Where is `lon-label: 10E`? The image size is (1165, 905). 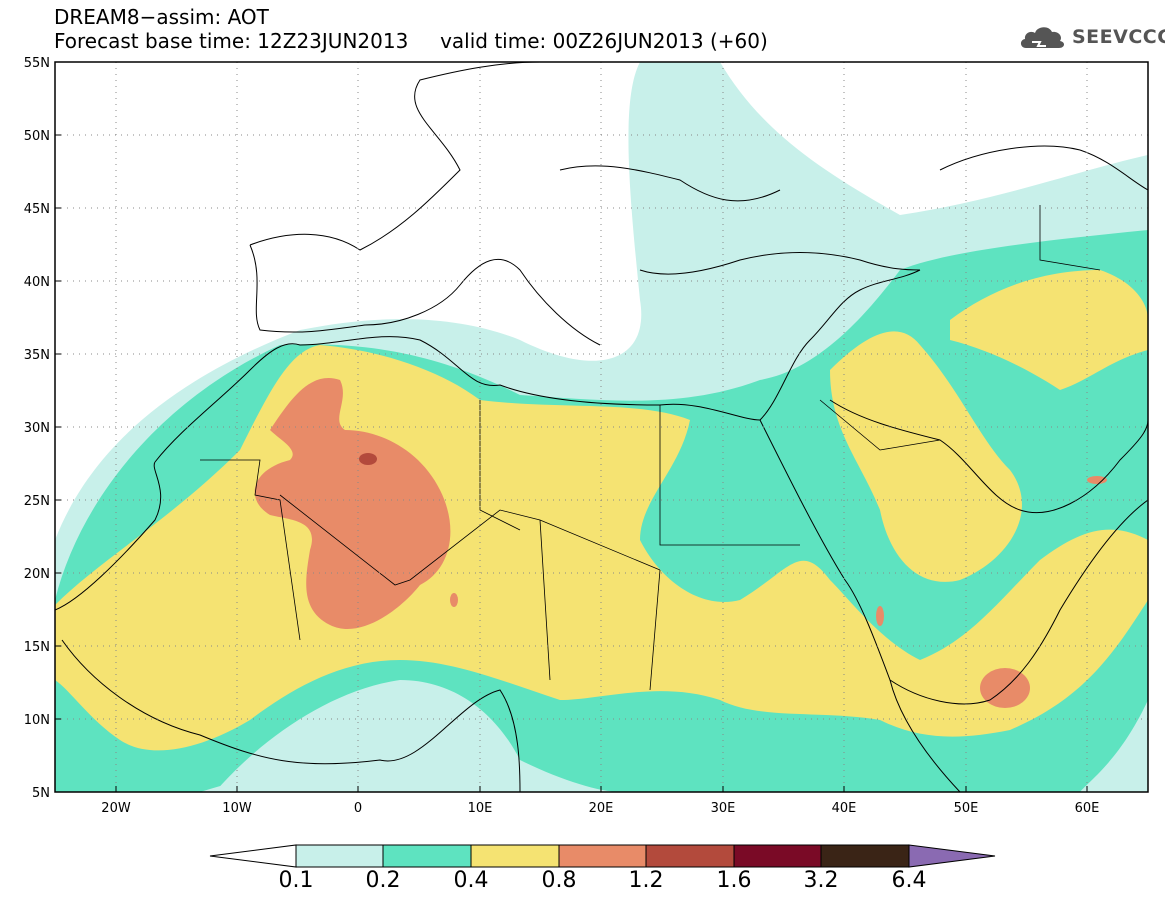
lon-label: 10E is located at coordinates (480, 808).